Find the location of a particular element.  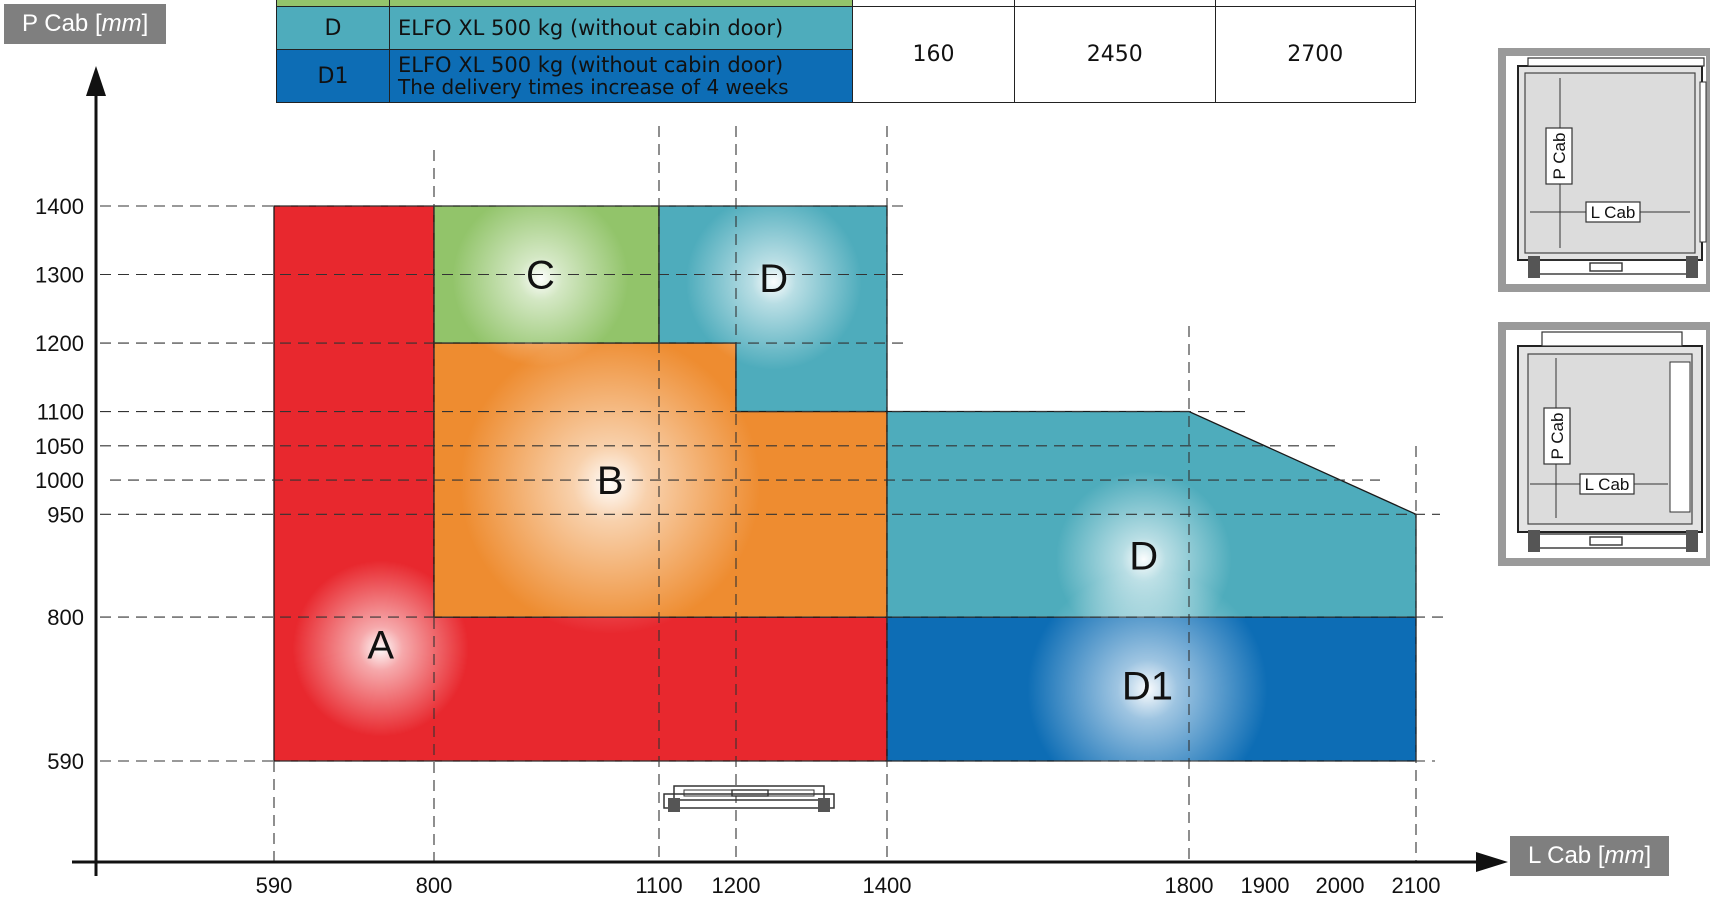

x-tick-label-1400: 1400 is located at coordinates (887, 885).